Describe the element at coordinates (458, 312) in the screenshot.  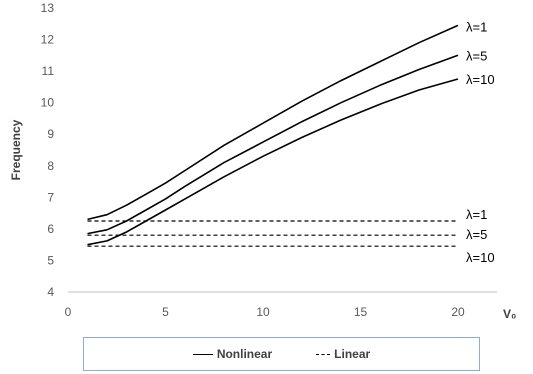
I see `x-tick-label: 20` at that location.